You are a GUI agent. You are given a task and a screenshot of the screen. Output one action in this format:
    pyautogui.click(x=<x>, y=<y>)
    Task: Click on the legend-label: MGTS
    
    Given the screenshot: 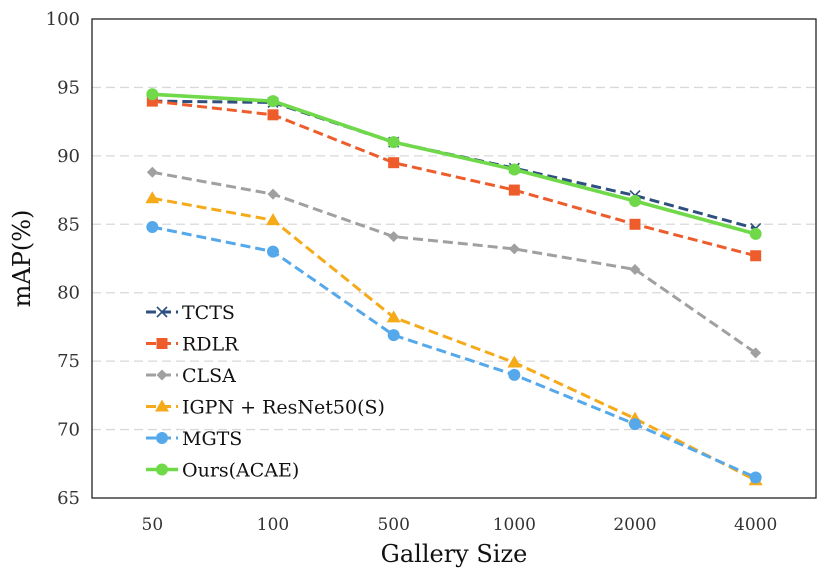 What is the action you would take?
    pyautogui.click(x=212, y=439)
    